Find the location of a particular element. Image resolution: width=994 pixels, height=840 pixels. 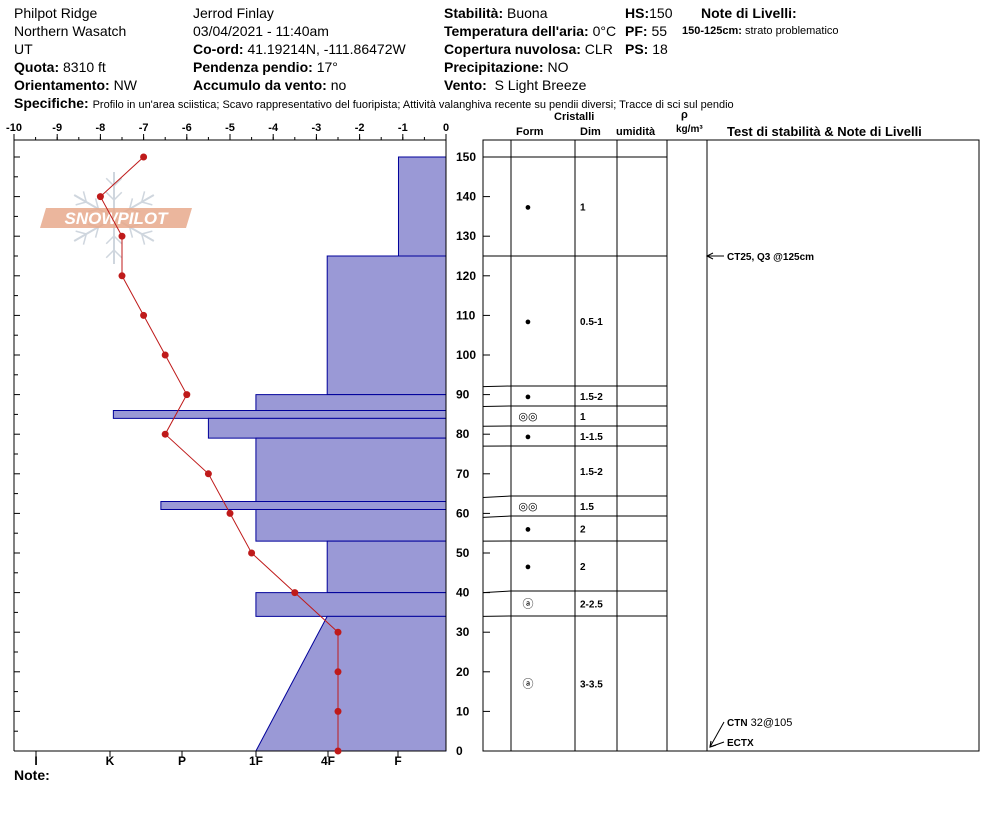

stability-label: Stabilità: is located at coordinates (474, 13).